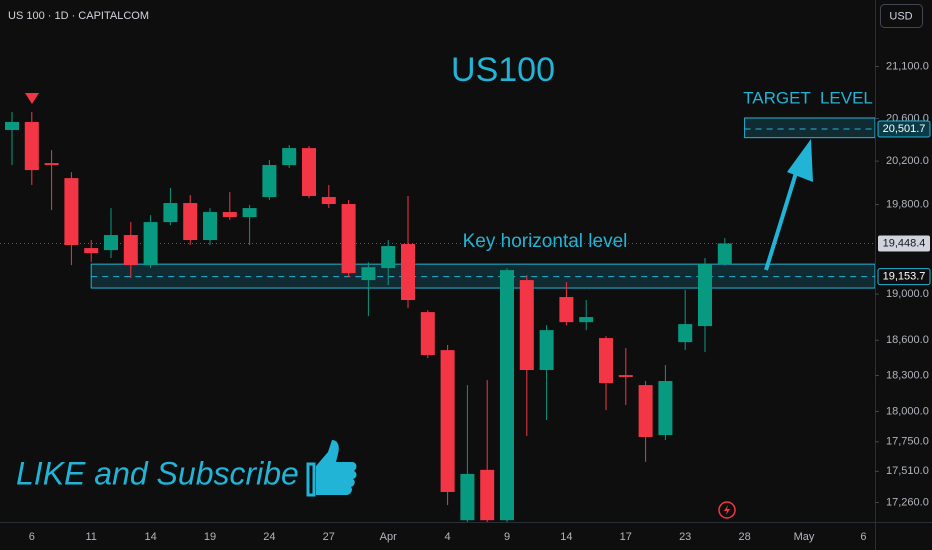  I want to click on y-tick-label: 17,510.0, so click(907, 471).